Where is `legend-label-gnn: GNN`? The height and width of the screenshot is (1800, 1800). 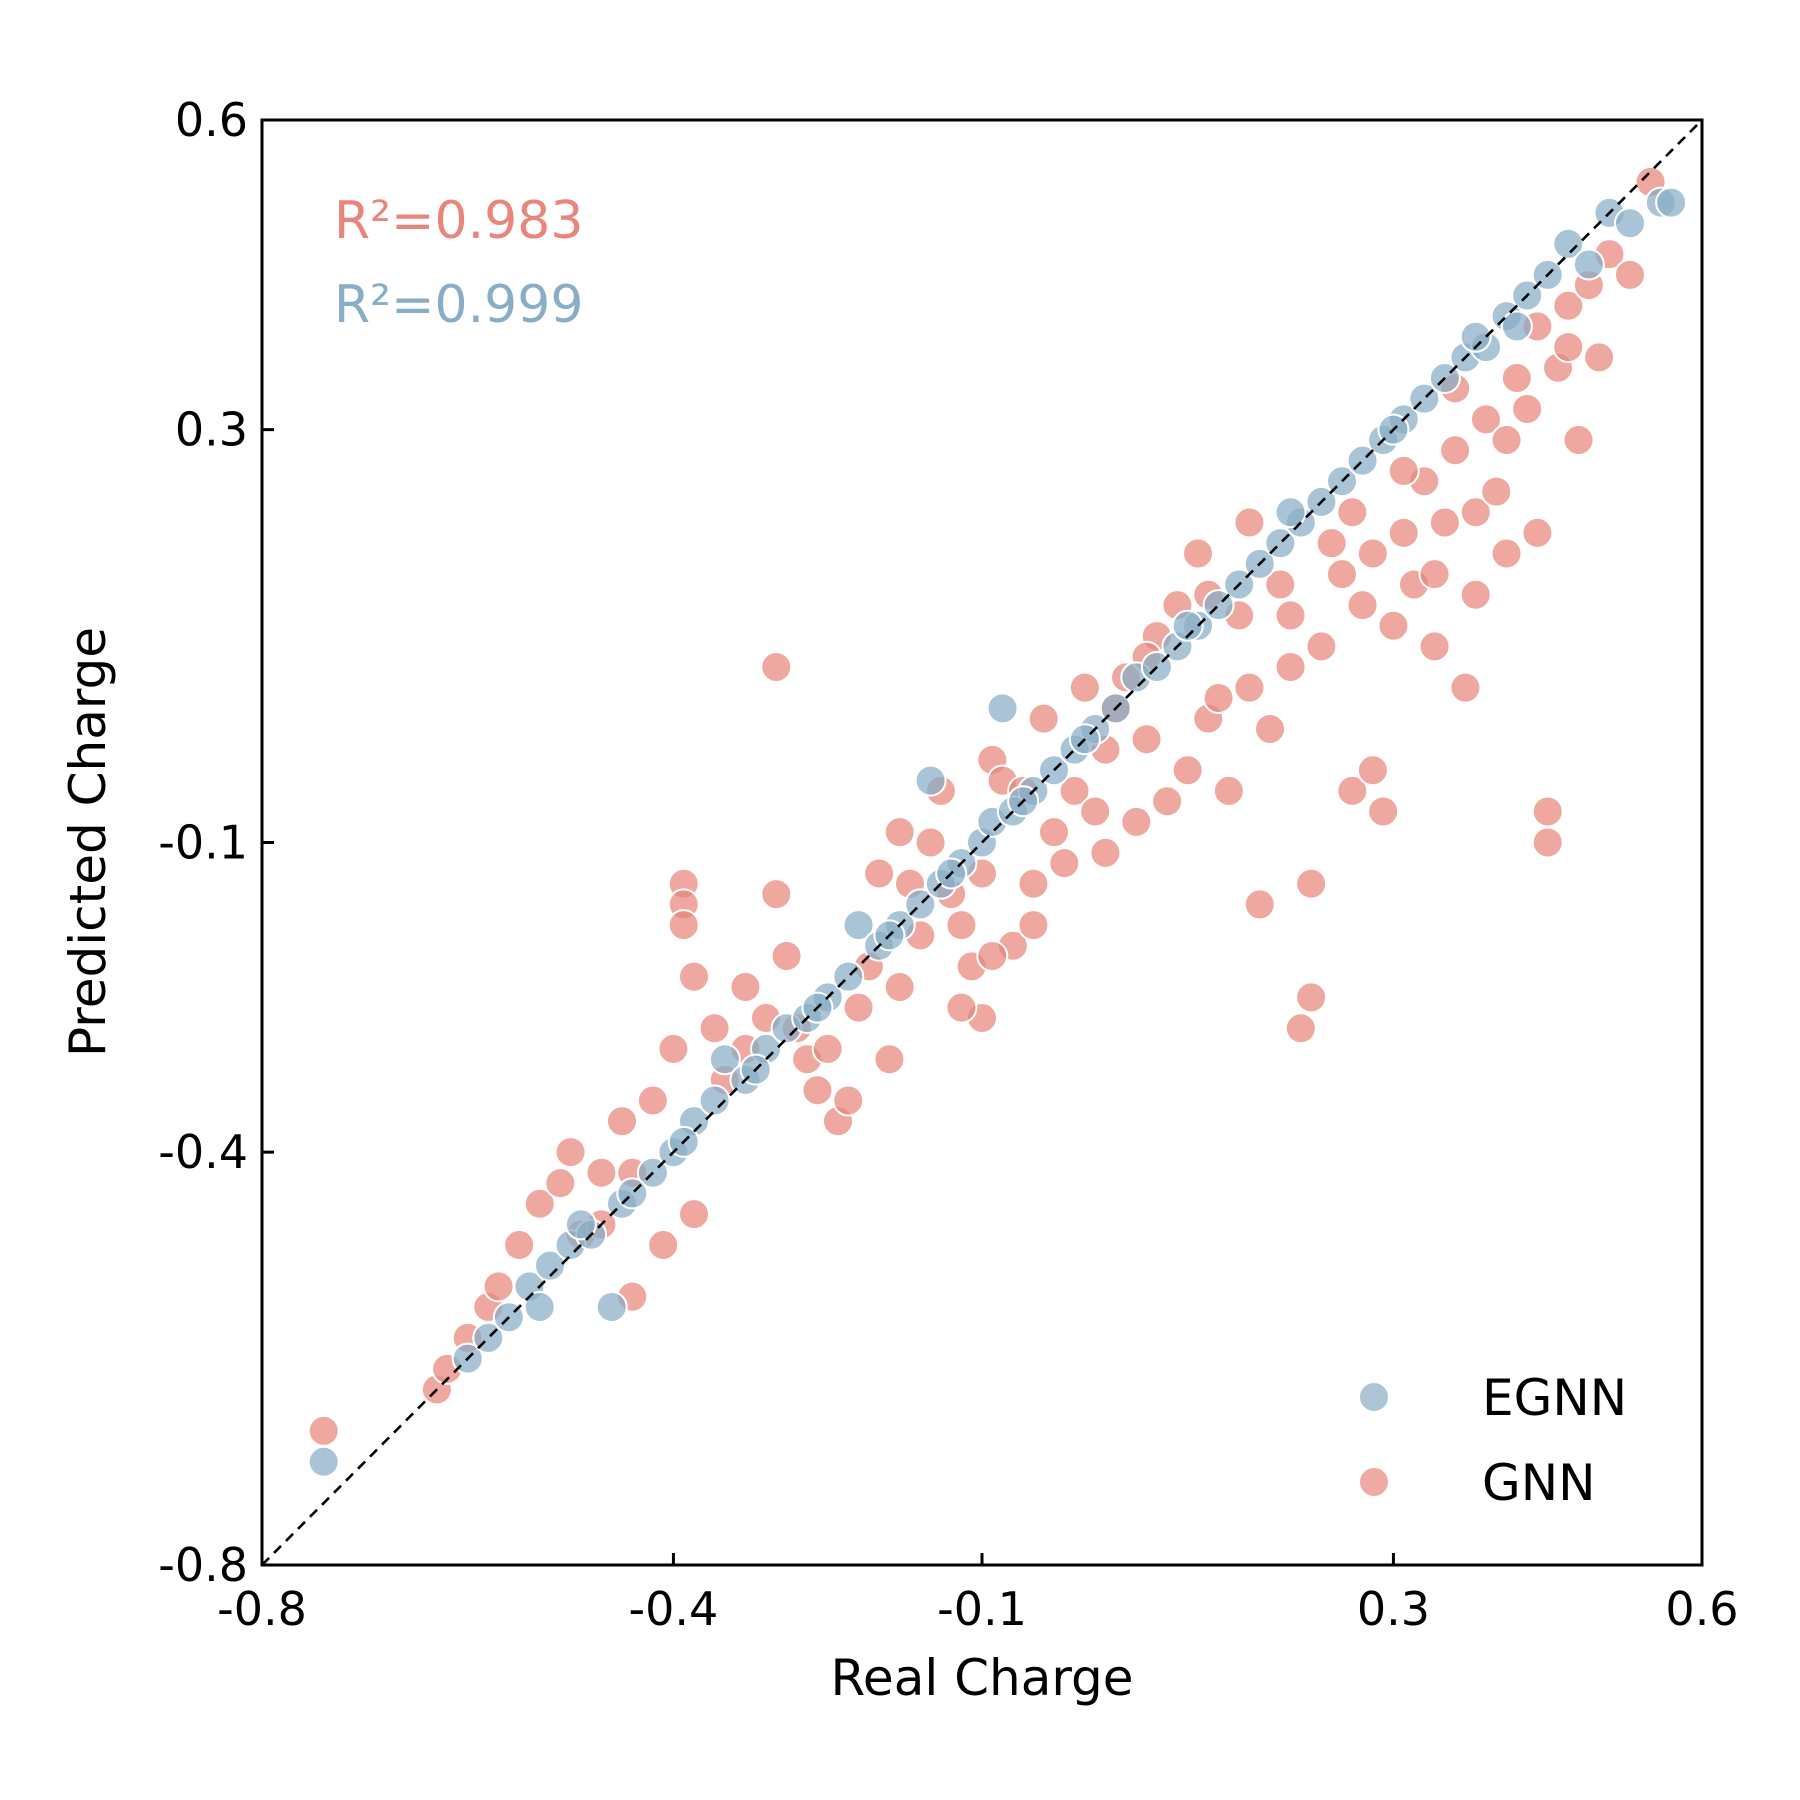 legend-label-gnn: GNN is located at coordinates (1539, 1483).